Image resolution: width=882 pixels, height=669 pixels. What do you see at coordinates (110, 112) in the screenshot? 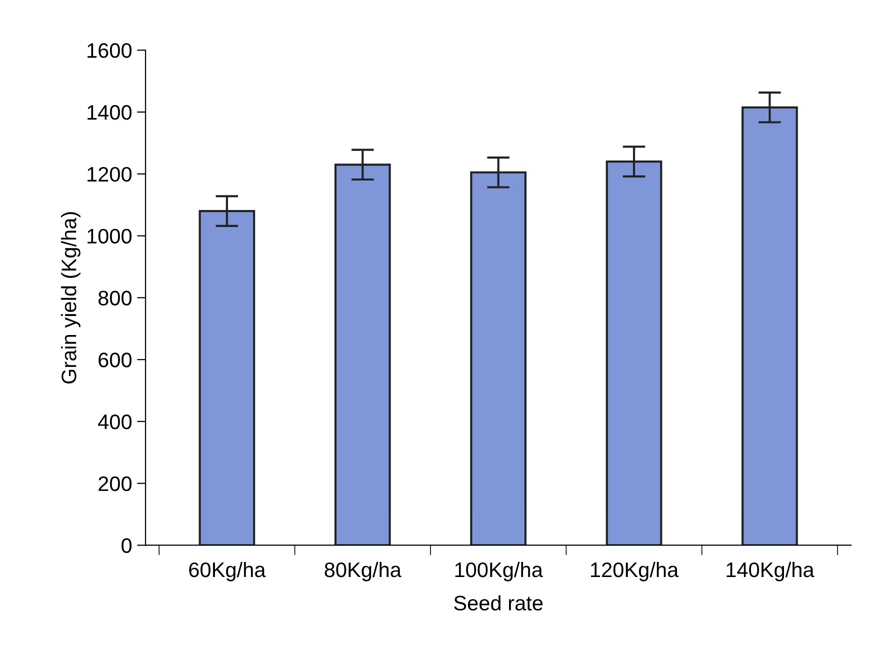
I see `y-tick-label: 1400` at bounding box center [110, 112].